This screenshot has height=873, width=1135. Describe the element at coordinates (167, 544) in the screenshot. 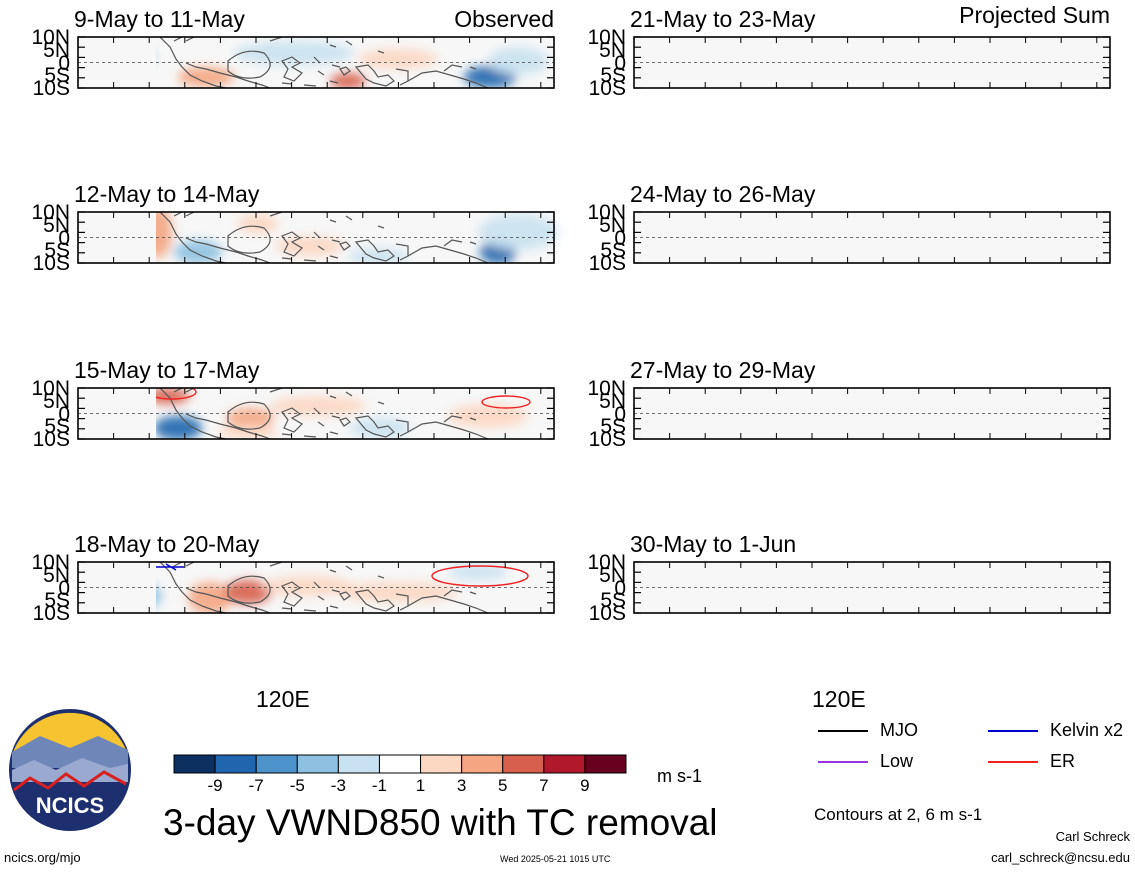

I see `panel-title: 18-May to 20-May` at that location.